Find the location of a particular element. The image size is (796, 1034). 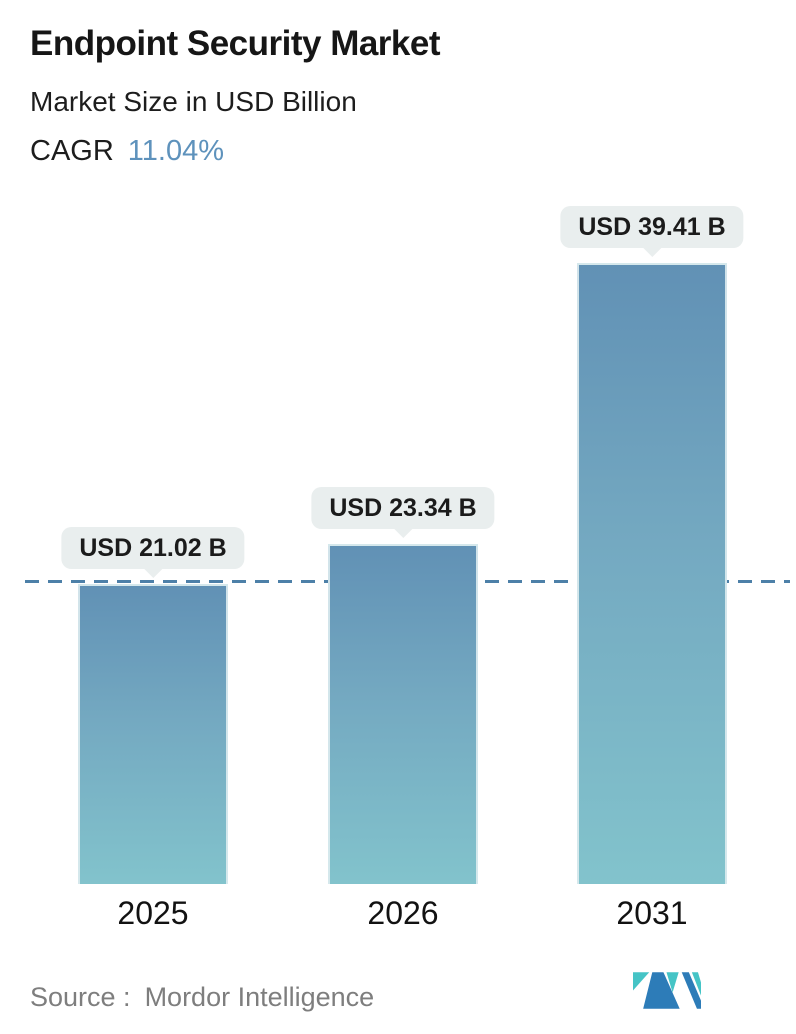

source-line: Source : Mordor Intelligence is located at coordinates (202, 997).